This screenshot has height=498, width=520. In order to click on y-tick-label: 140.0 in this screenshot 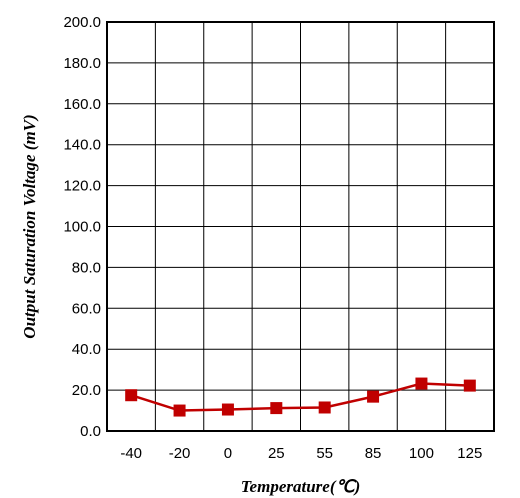, I will do `click(82, 145)`.